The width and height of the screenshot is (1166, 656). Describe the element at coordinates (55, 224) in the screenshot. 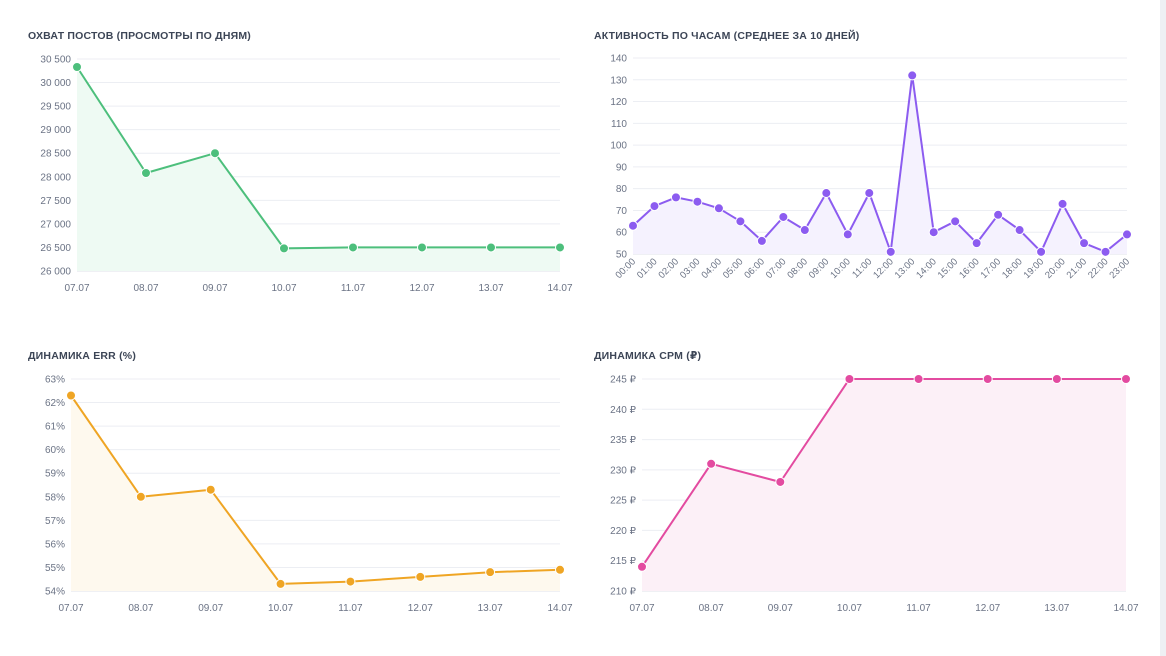

I see `y-tick-label: 27 000` at that location.